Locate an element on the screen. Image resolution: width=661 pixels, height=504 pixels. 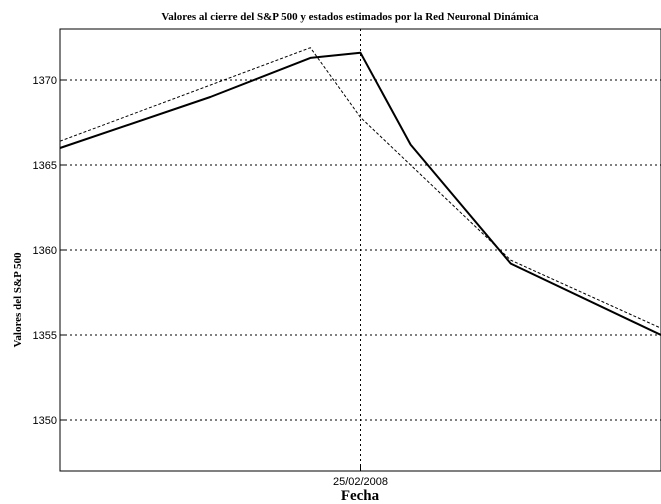
y-axis-ticks: 1350 1355 1360 1365 1370 is located at coordinates (49, 251).